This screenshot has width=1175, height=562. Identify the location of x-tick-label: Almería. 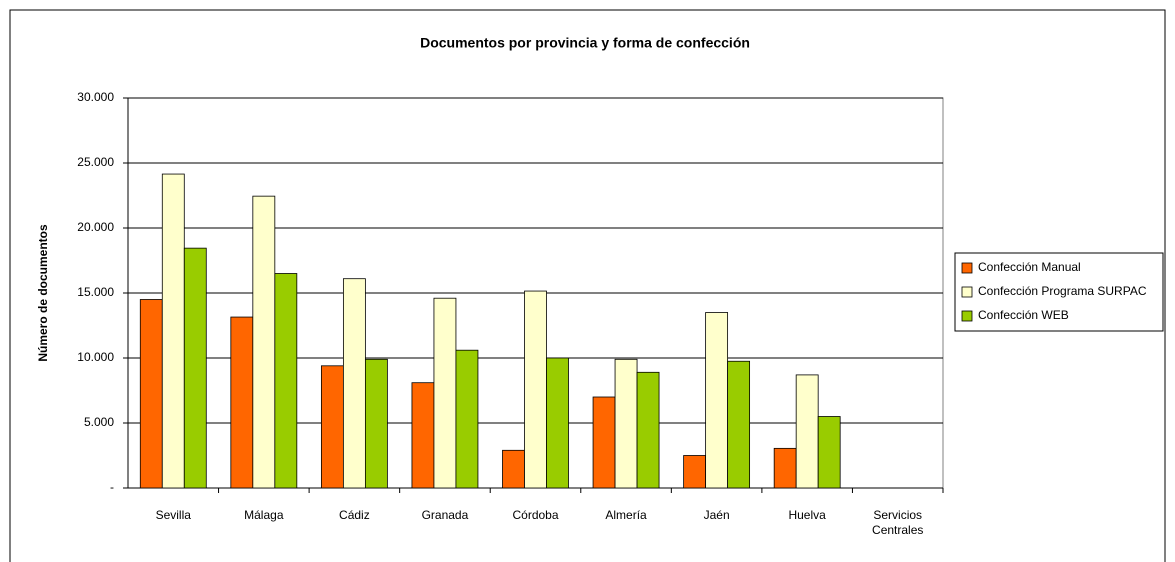
(626, 515).